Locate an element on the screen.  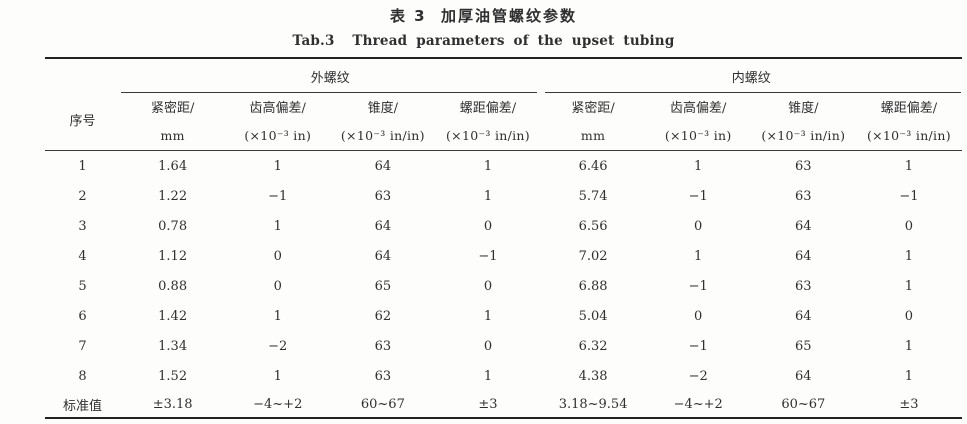
table-cell: 6.88 is located at coordinates (593, 286).